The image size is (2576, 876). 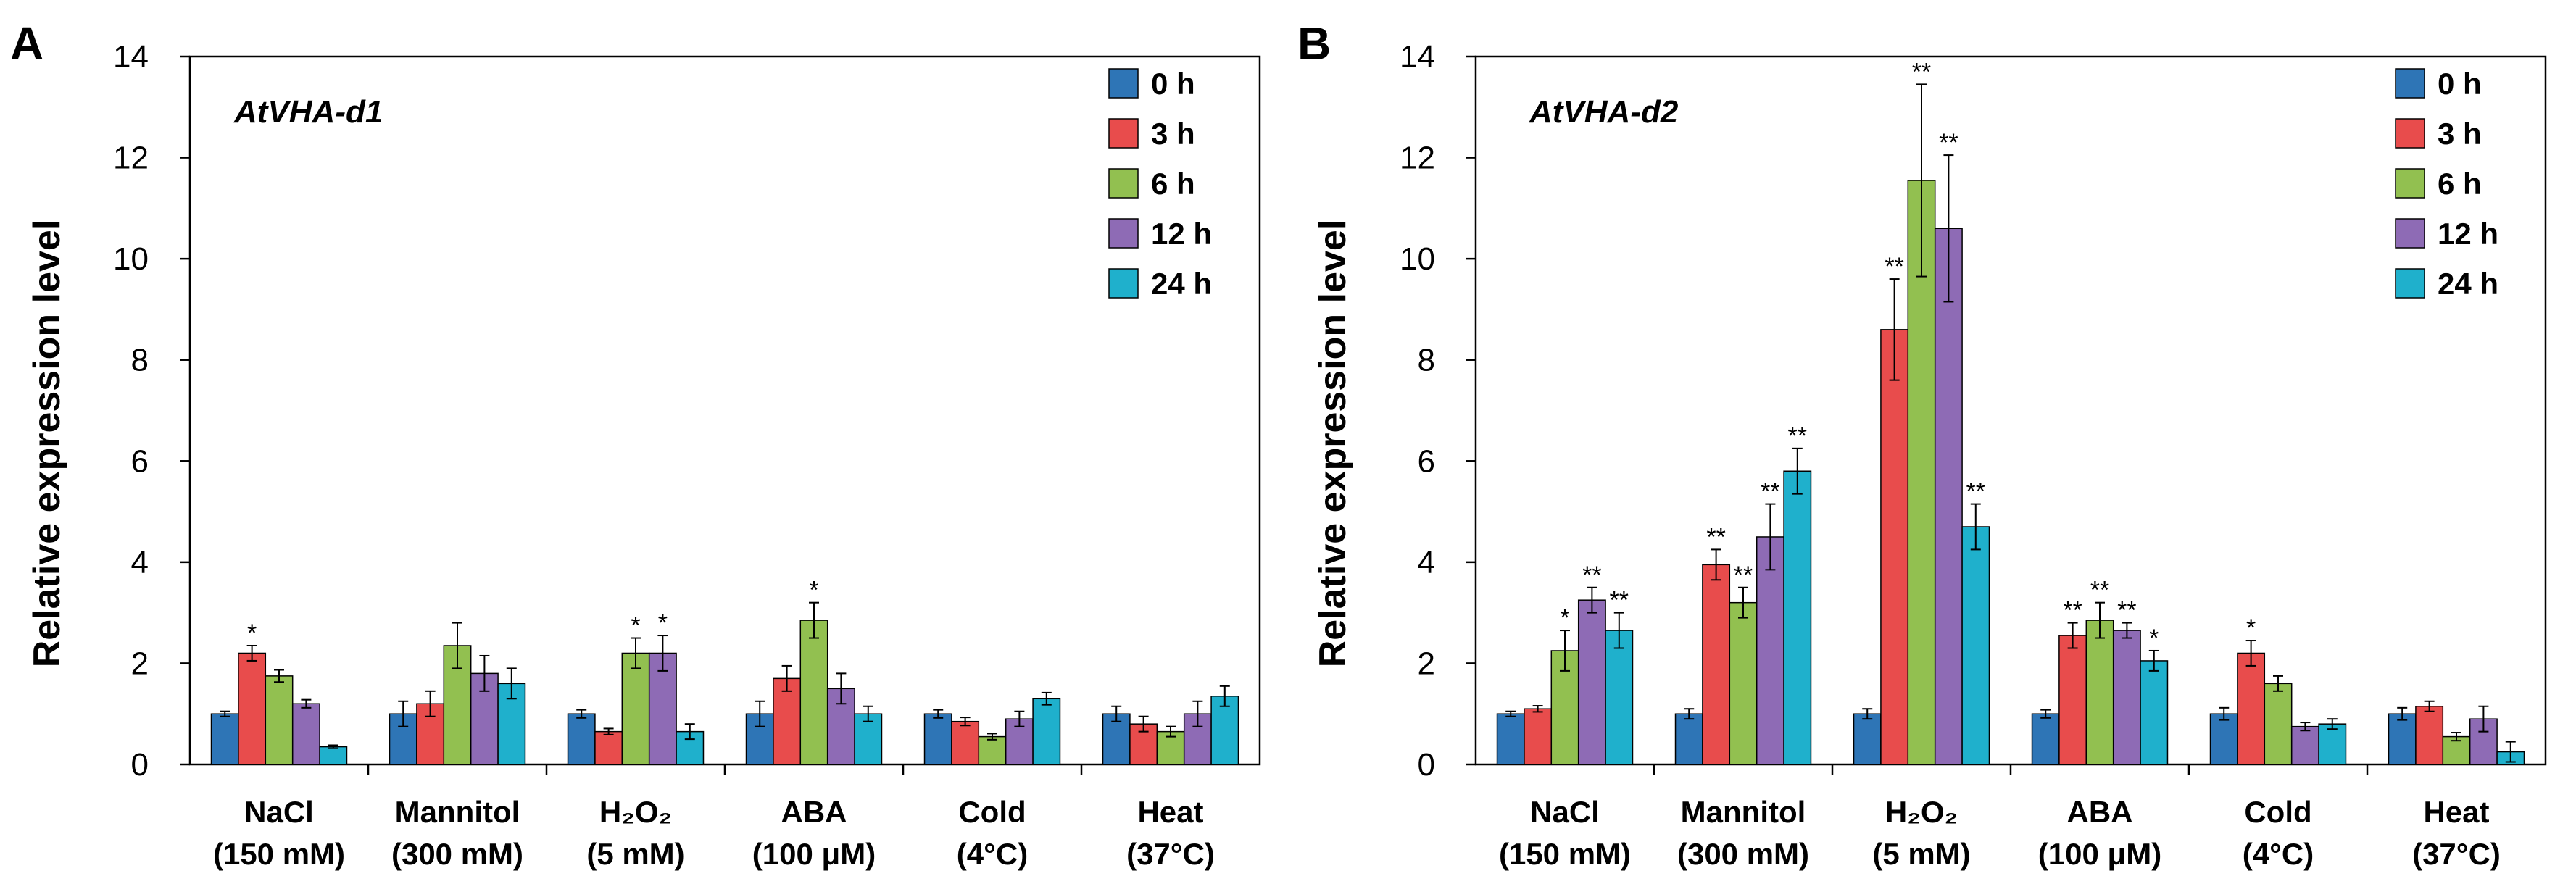 I want to click on y-tick-label: 2, so click(x=1426, y=663).